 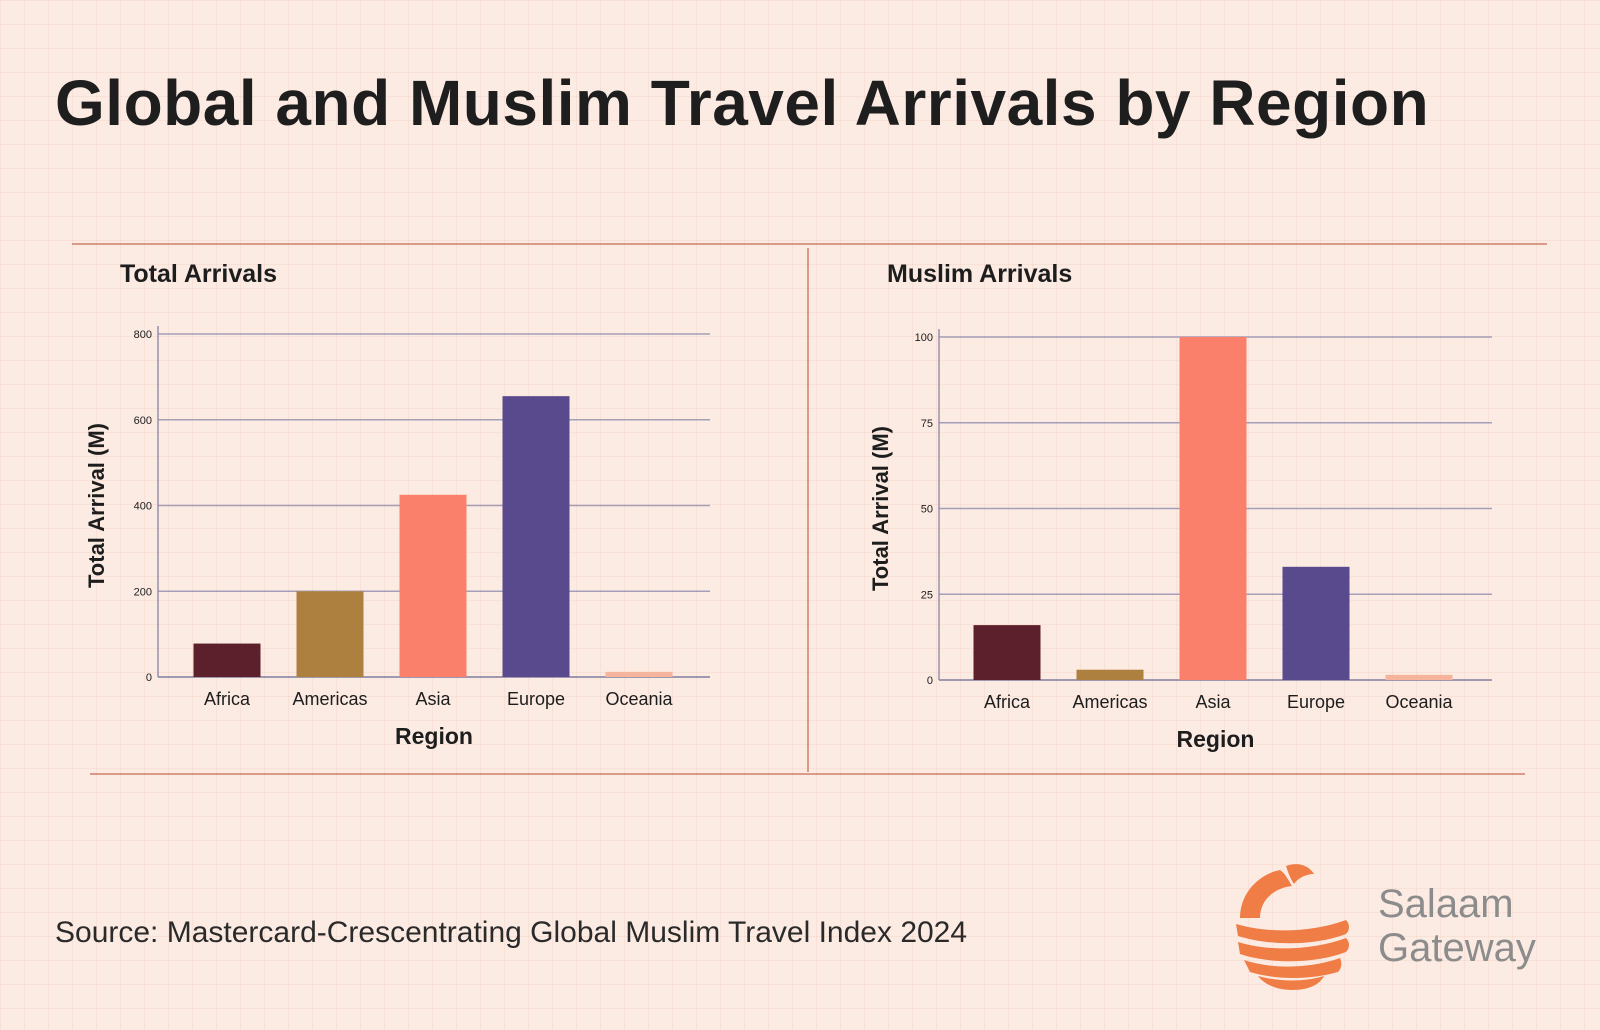 I want to click on total-arrivals-y-tick-label: 0, so click(x=149, y=678).